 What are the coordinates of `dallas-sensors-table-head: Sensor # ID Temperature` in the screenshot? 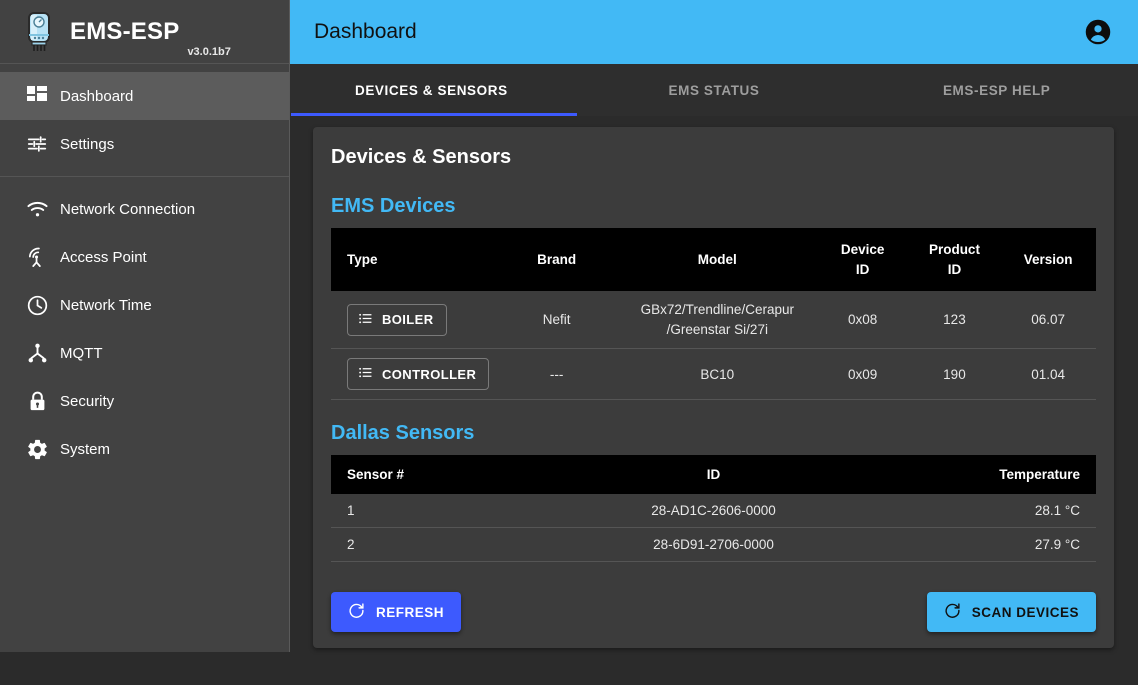 It's located at (713, 475).